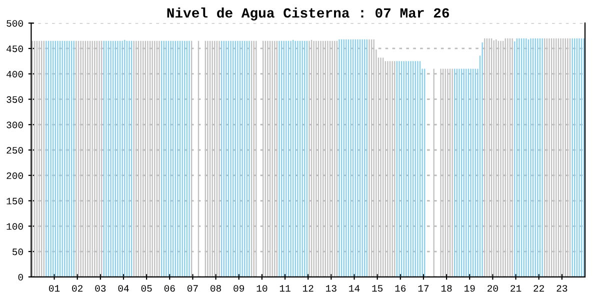 Image resolution: width=600 pixels, height=300 pixels. I want to click on x-tick-label: 02, so click(77, 288).